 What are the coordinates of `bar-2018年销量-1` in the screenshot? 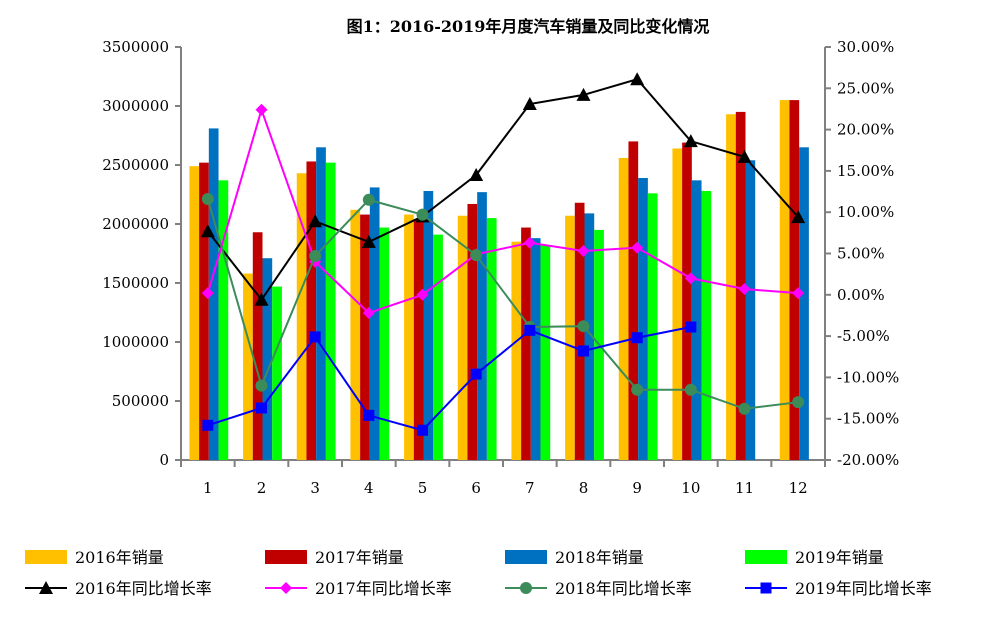 It's located at (213, 294).